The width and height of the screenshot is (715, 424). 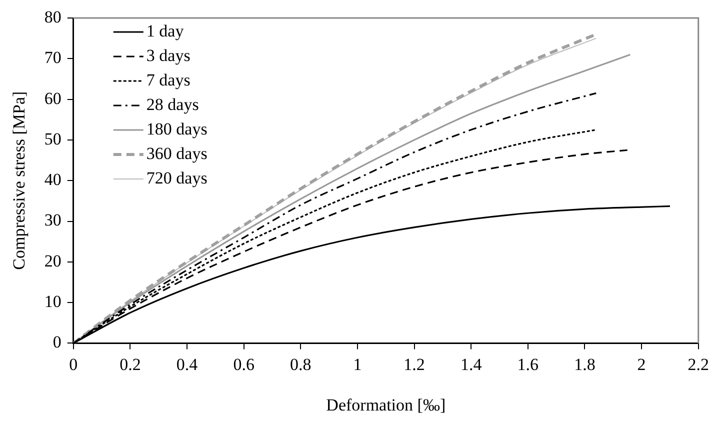 I want to click on y-tick-label: 10, so click(x=53, y=302).